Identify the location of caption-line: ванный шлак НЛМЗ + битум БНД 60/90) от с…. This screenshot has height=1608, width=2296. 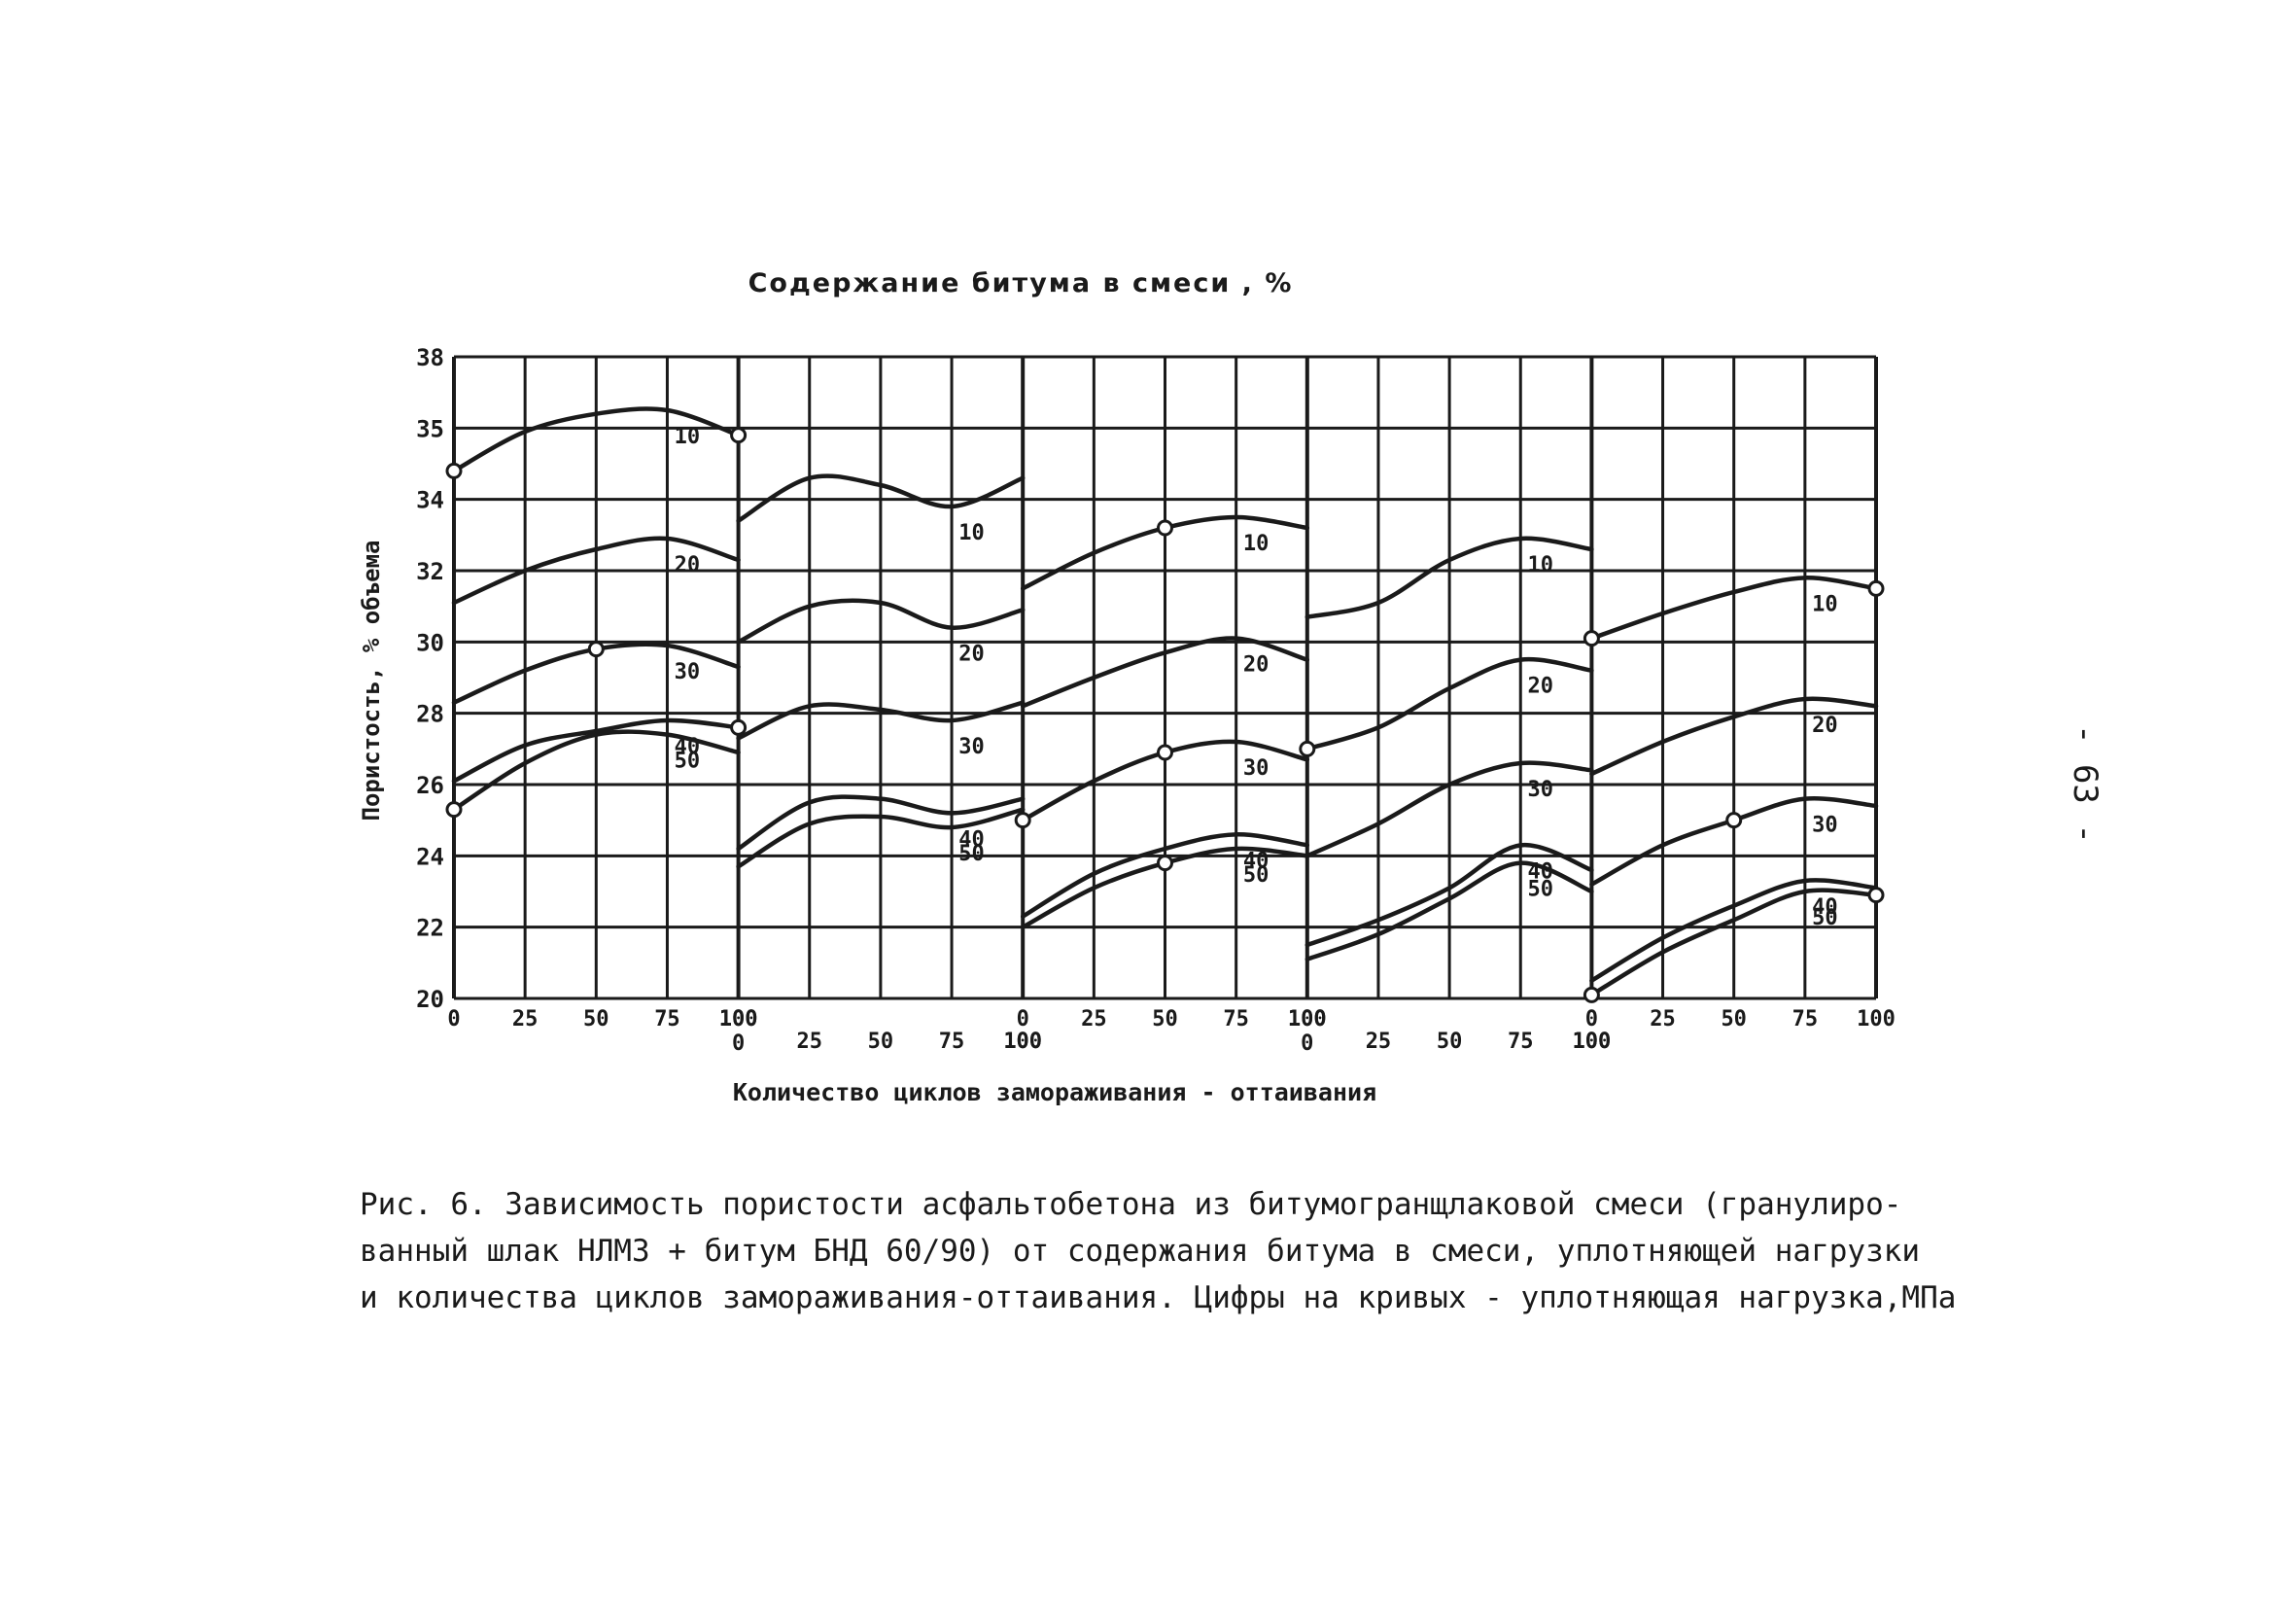
(1140, 1251).